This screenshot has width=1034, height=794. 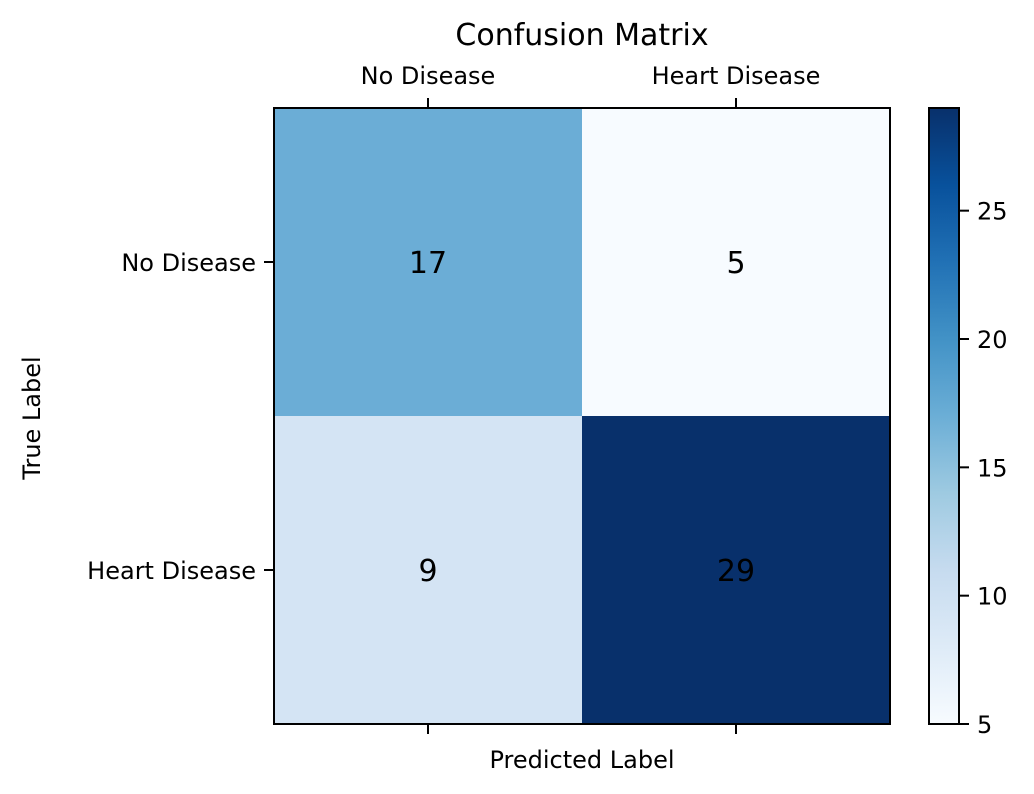 I want to click on y-tick-label-1: Heart Disease, so click(x=171, y=571).